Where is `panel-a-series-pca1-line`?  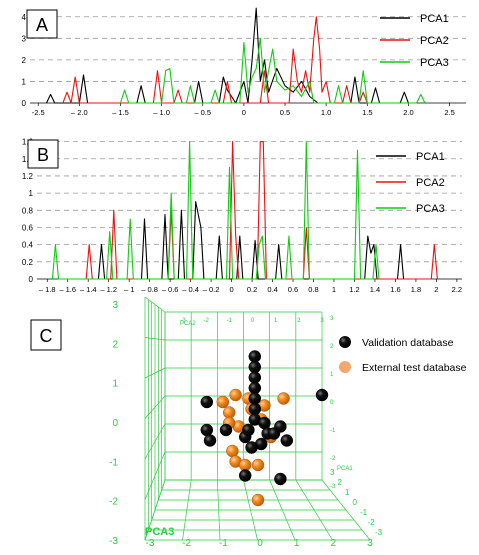
panel-a-series-pca1-line is located at coordinates (227, 55).